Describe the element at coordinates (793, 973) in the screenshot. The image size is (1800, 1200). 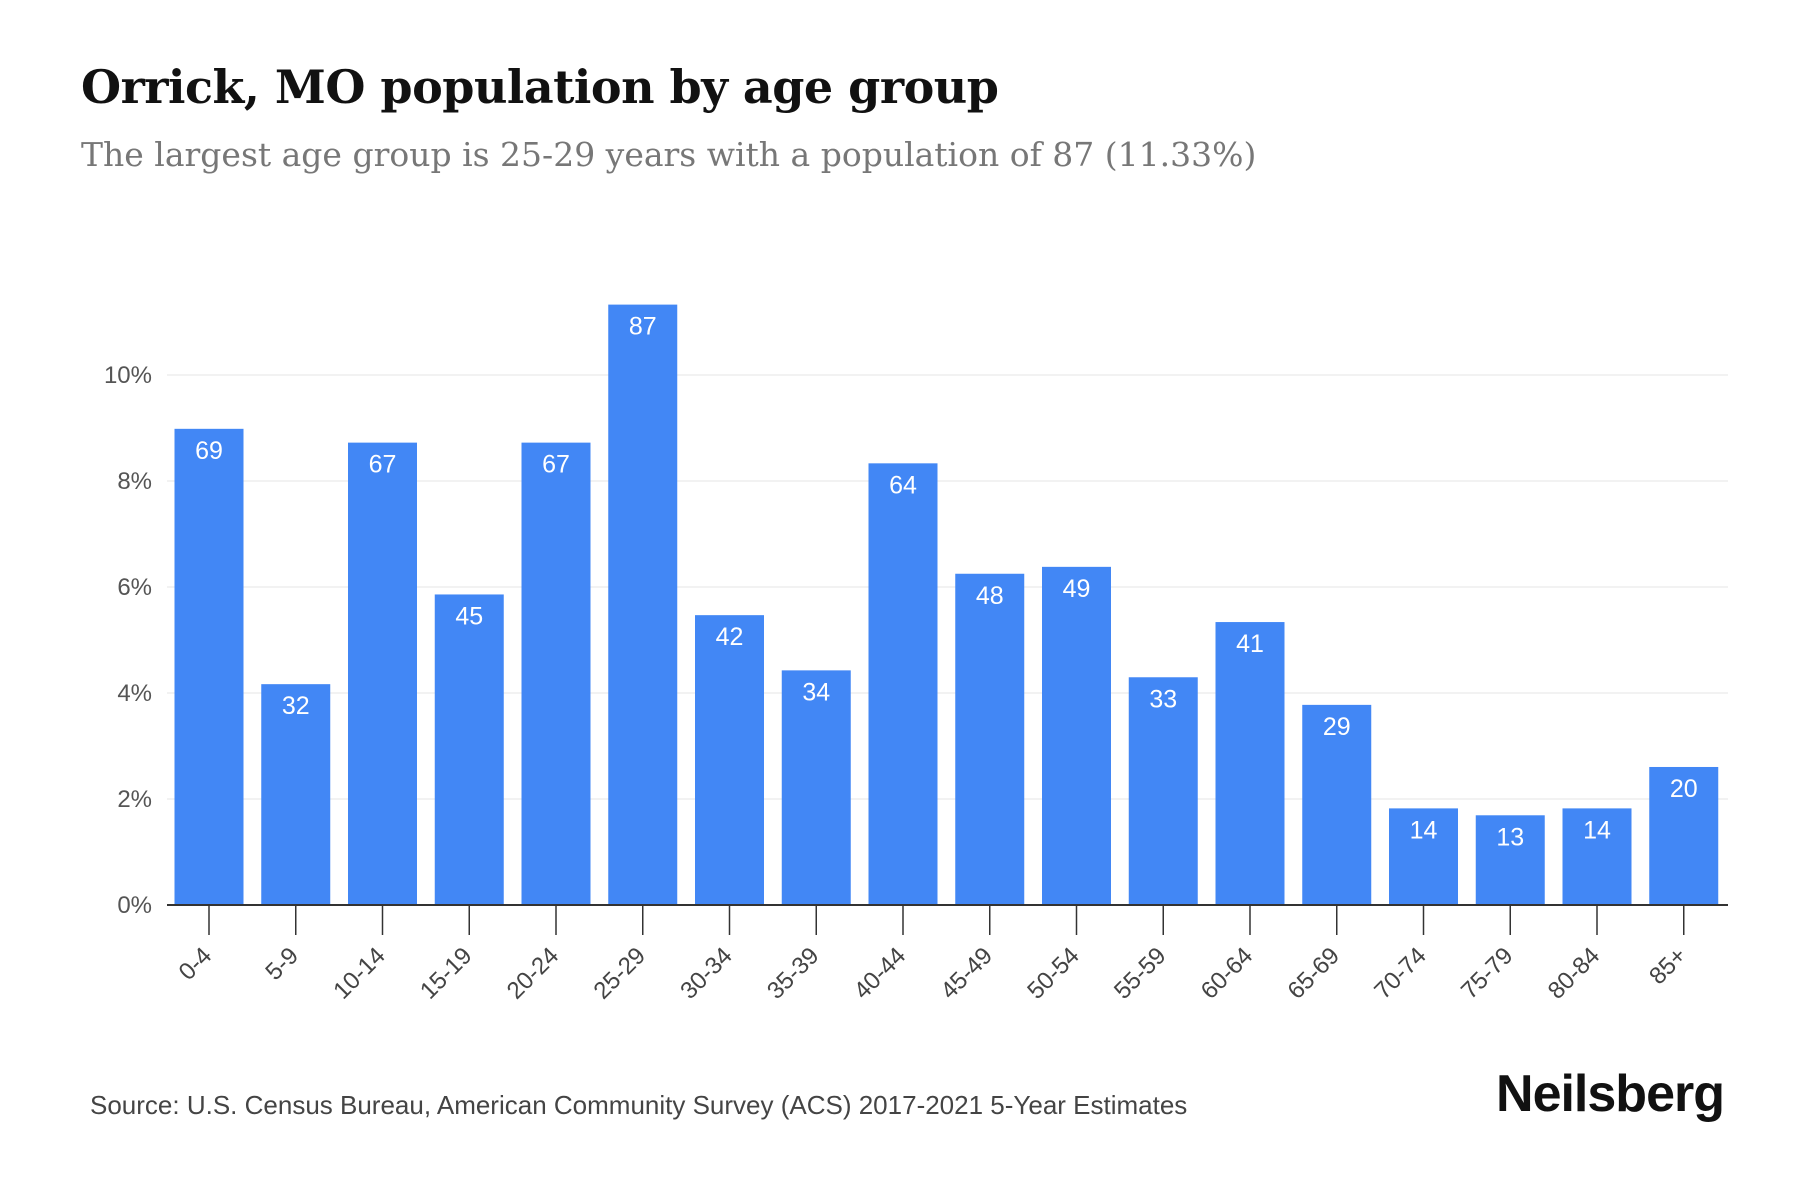
I see `x-tick-label: 35-39` at that location.